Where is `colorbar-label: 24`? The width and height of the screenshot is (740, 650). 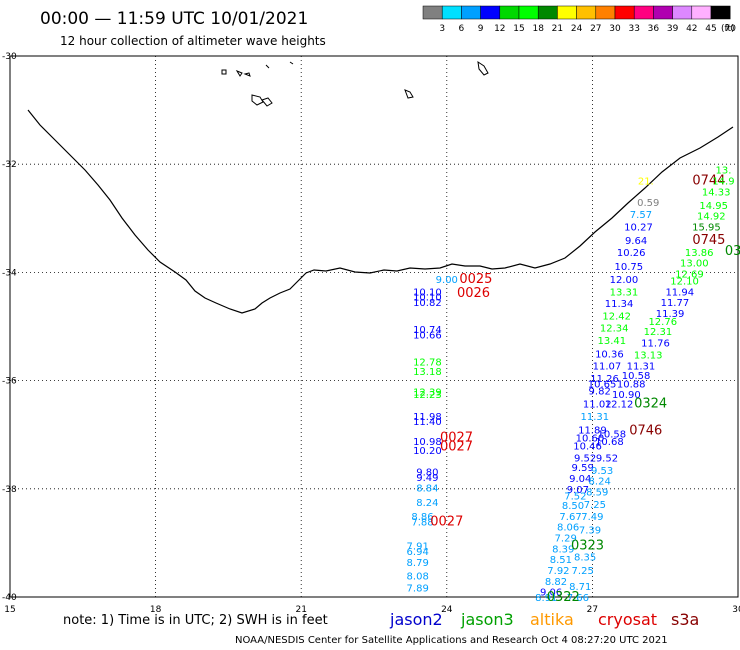 colorbar-label: 24 is located at coordinates (577, 29).